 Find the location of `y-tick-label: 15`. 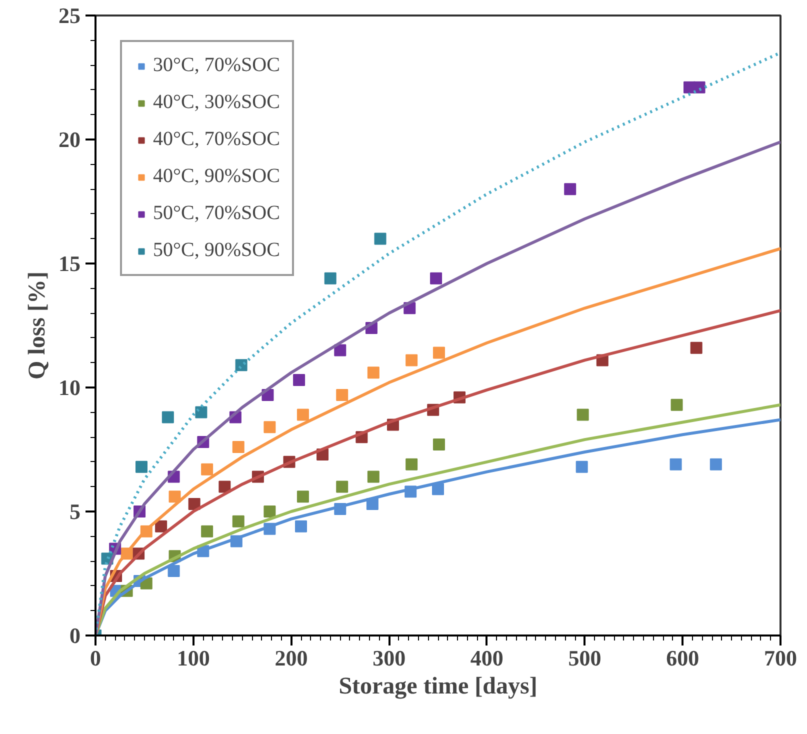

y-tick-label: 15 is located at coordinates (69, 263).